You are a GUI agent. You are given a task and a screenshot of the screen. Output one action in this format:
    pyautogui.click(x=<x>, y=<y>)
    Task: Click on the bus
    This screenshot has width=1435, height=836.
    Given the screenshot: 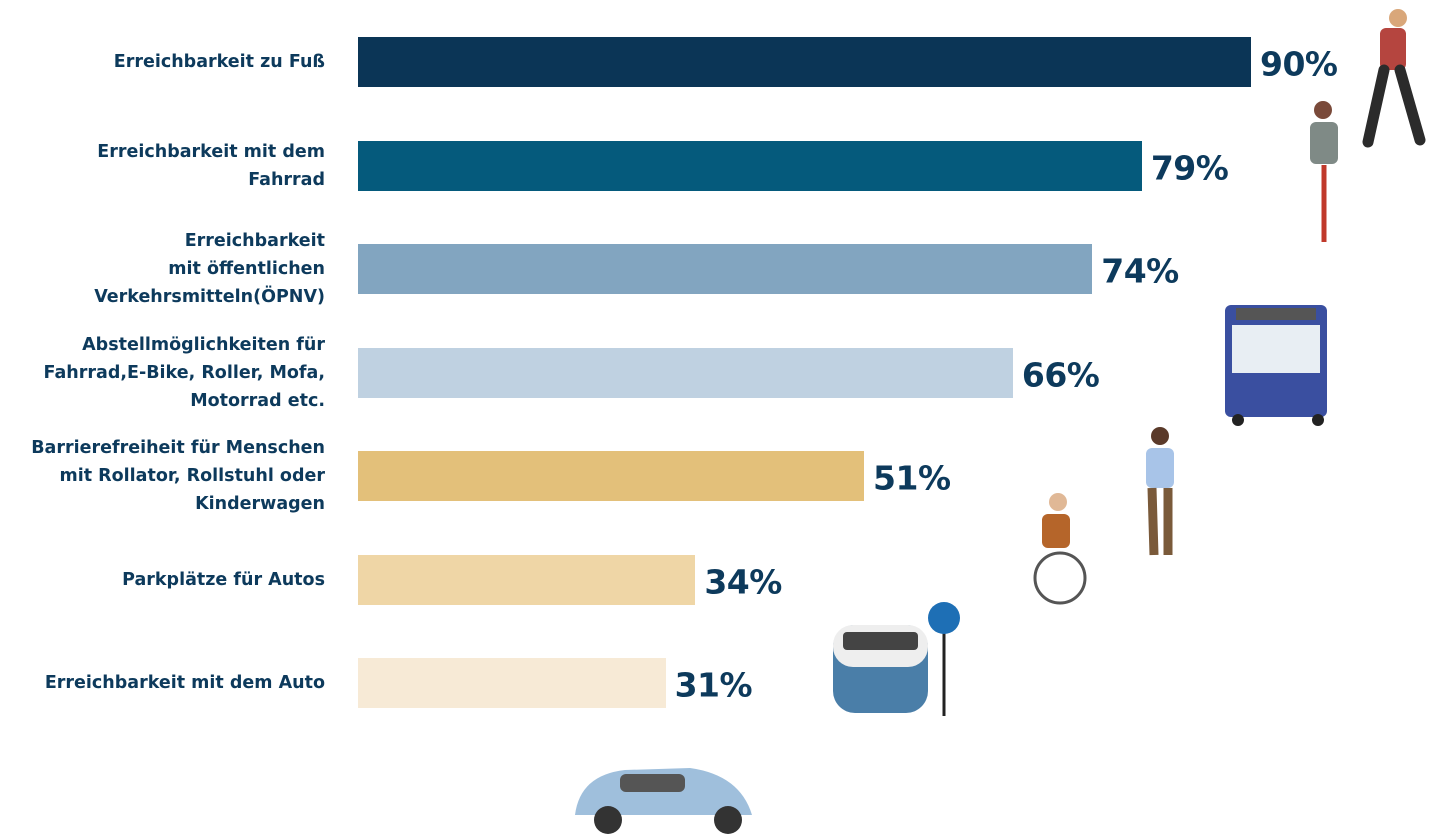 What is the action you would take?
    pyautogui.click(x=1276, y=365)
    